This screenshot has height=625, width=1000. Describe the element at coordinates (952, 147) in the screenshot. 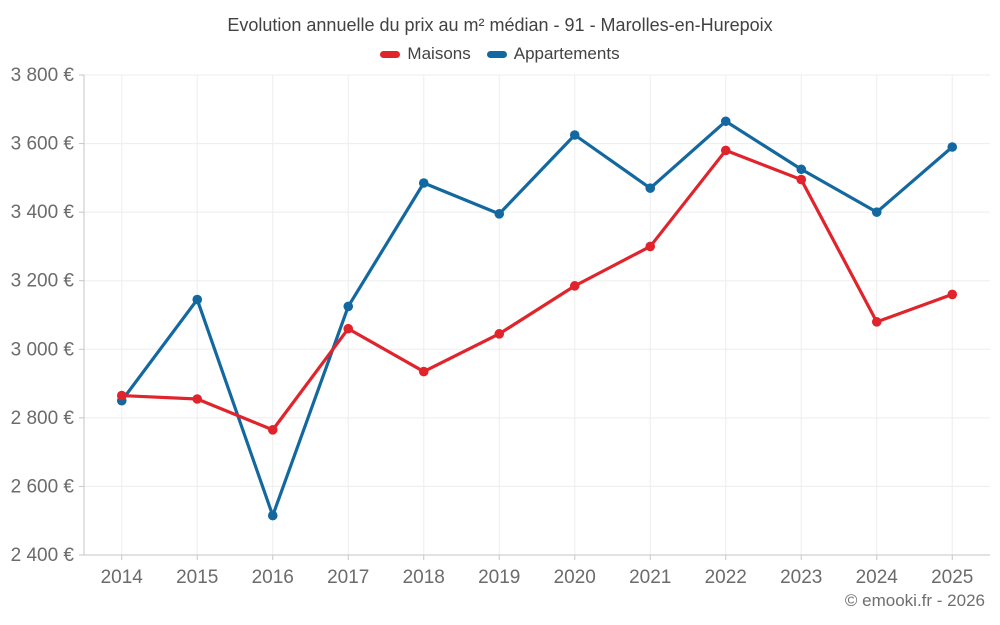

I see `point-appartements-2025` at that location.